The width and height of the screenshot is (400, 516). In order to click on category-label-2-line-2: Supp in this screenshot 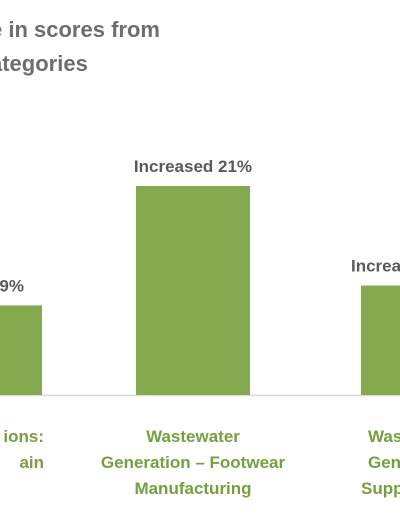, I will do `click(380, 488)`.